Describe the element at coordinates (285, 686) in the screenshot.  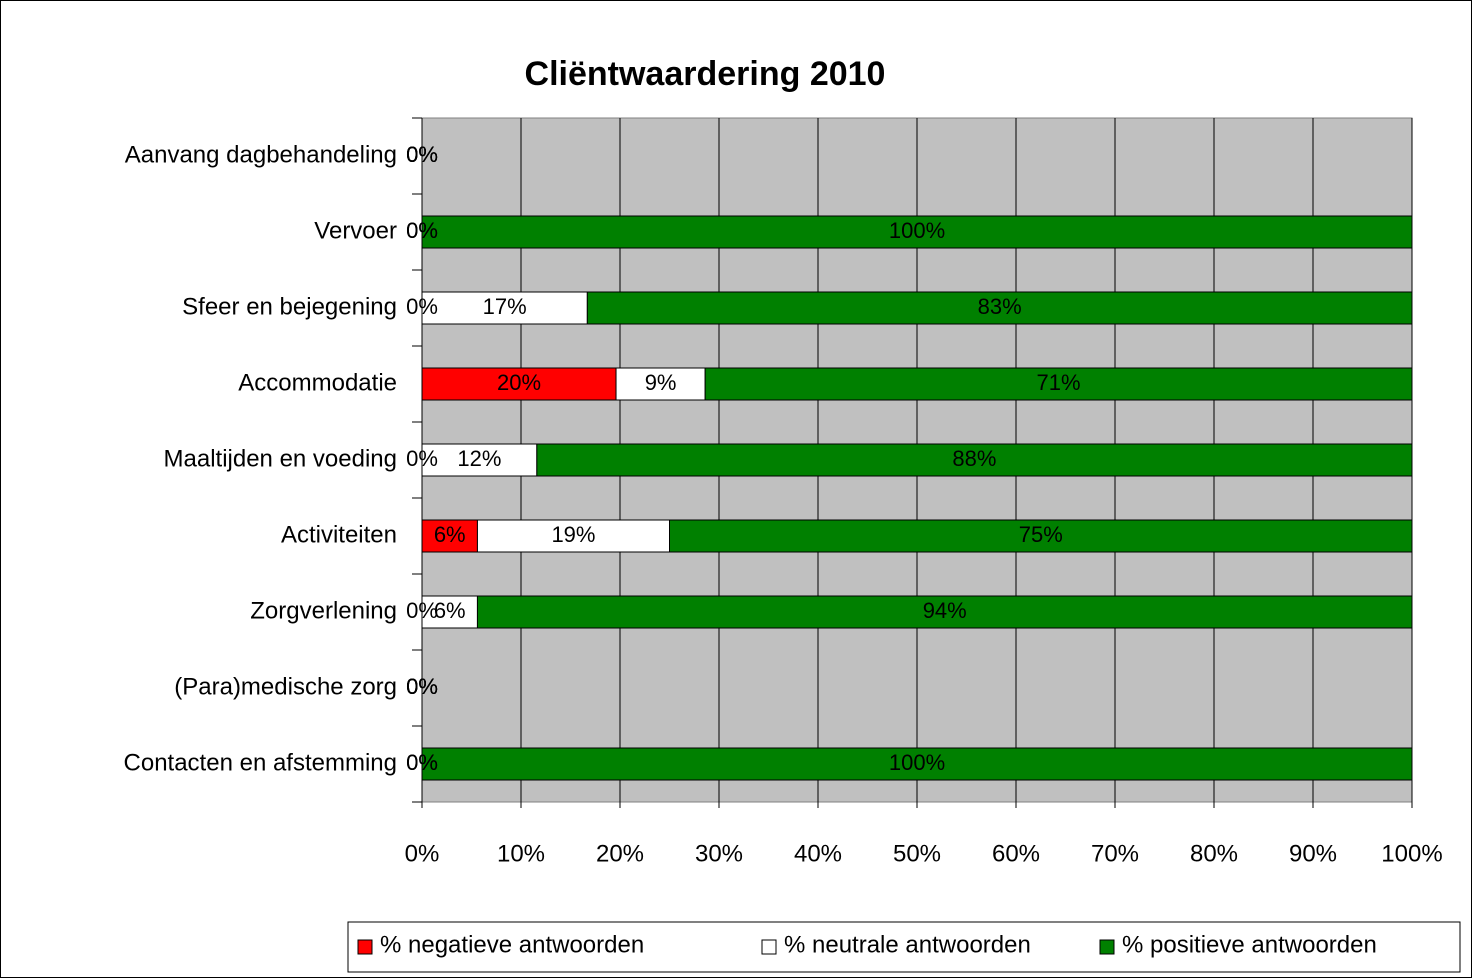
I see `y-tick-label: (Para)medische zorg` at that location.